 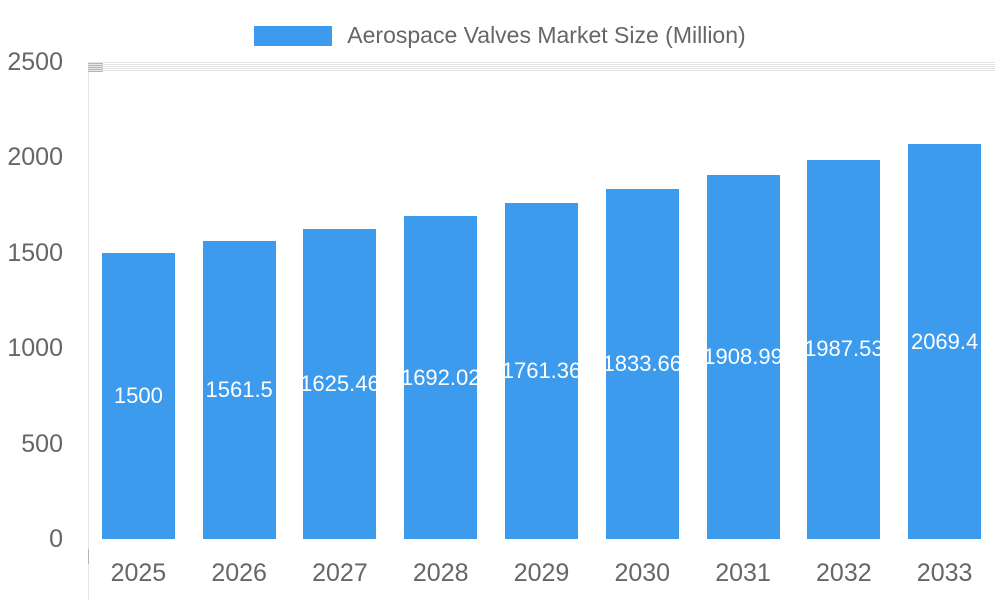 I want to click on bar-2029: 1761.36, so click(x=541, y=370).